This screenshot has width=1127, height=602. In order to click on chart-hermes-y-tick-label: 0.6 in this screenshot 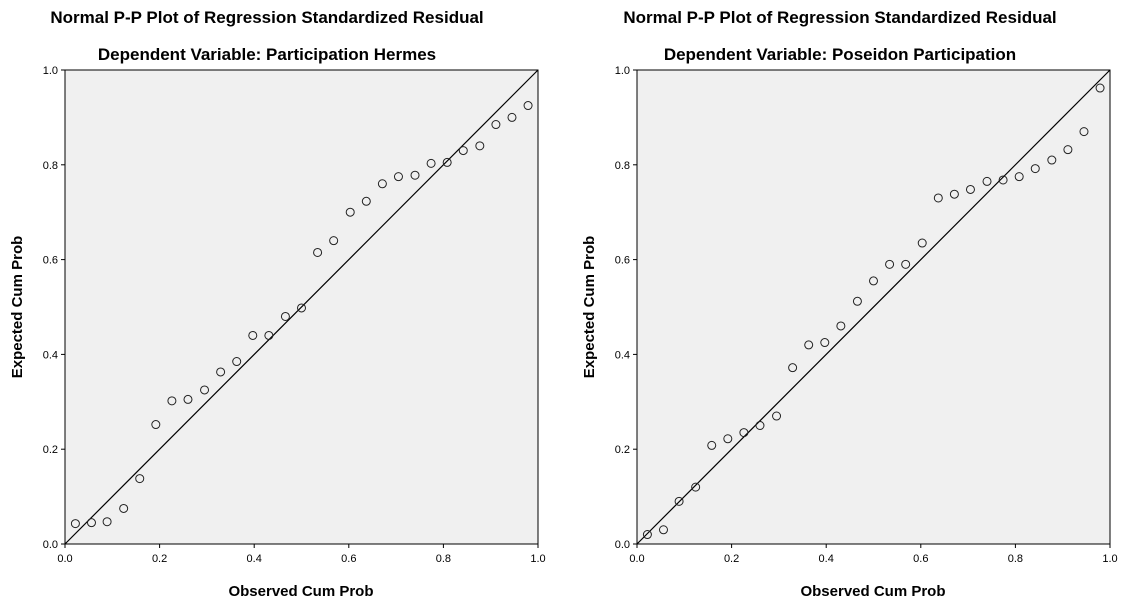, I will do `click(50, 261)`.